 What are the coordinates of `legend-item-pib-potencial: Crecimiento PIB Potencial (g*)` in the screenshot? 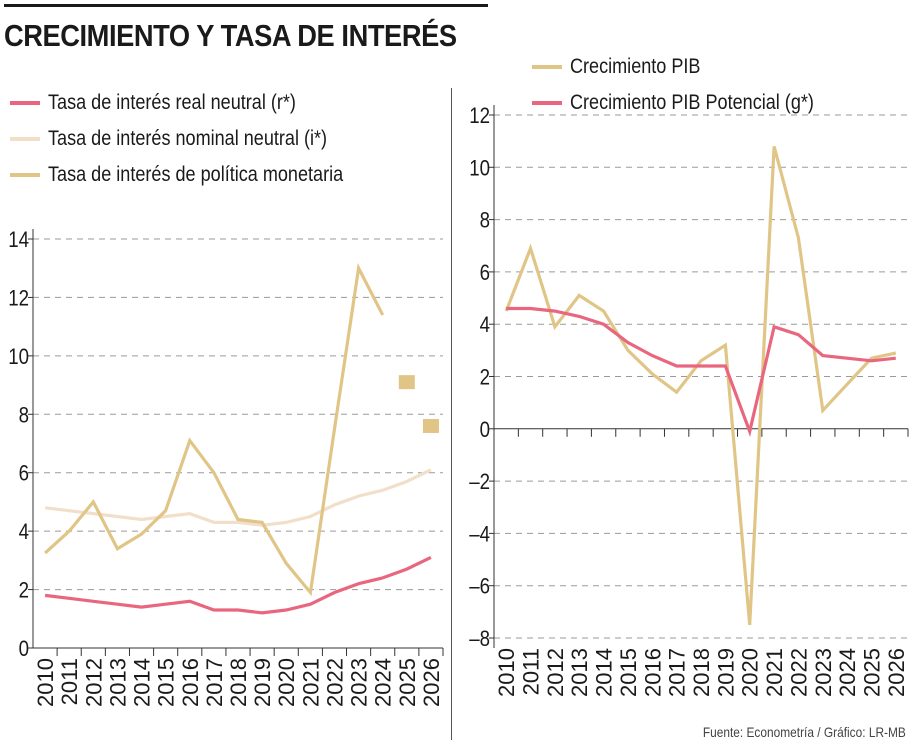 It's located at (693, 103).